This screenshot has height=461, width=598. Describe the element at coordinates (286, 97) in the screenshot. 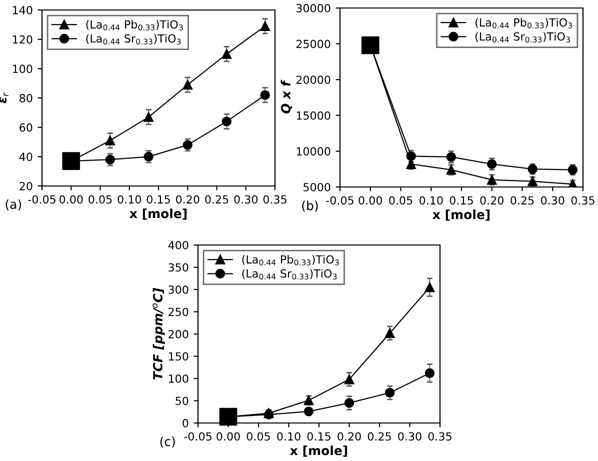

I see `y-axis-title: Q x f` at that location.